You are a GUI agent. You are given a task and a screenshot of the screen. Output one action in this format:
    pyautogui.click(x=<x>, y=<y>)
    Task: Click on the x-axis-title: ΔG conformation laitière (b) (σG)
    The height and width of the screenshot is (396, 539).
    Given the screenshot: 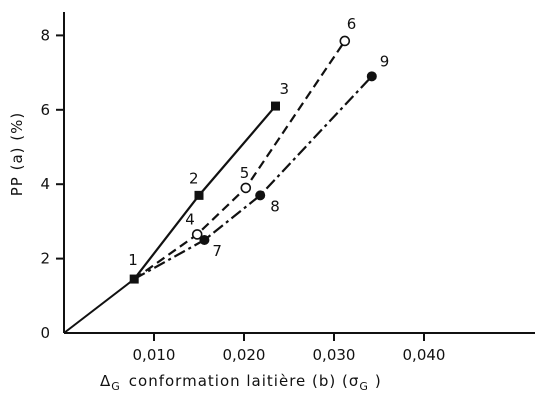 What is the action you would take?
    pyautogui.click(x=241, y=382)
    